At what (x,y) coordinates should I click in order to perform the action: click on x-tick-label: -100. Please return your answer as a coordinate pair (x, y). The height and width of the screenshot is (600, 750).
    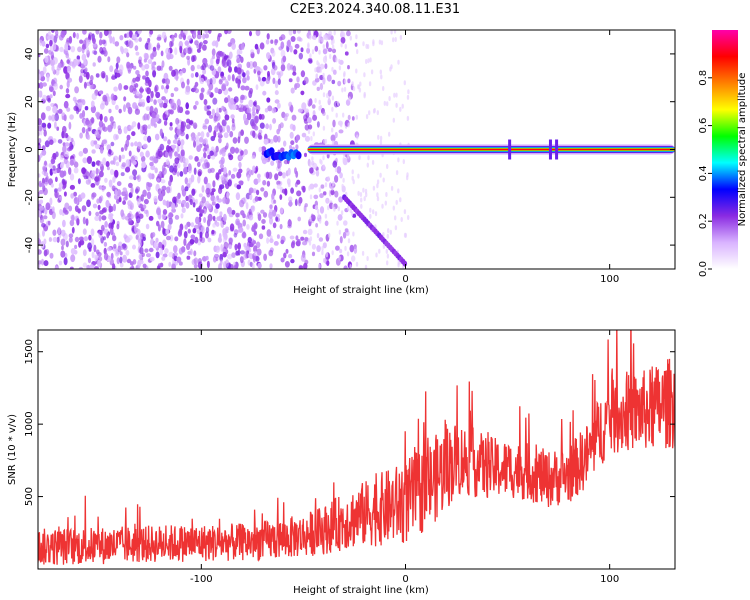
    Looking at the image, I should click on (201, 279).